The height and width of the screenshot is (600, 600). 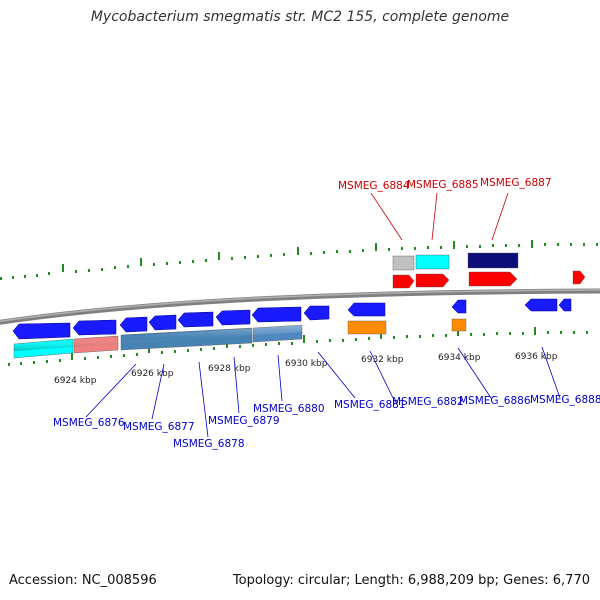 I want to click on scale-label: 6926 kbp, so click(x=152, y=374).